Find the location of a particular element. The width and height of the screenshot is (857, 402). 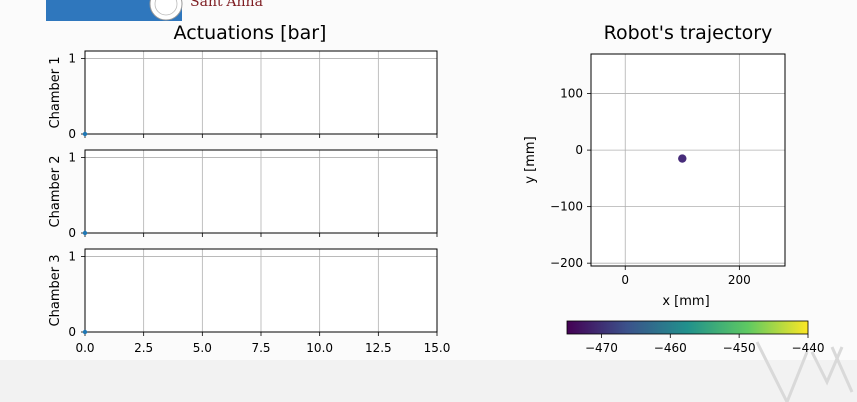

x-tick-label: 200 is located at coordinates (739, 280).